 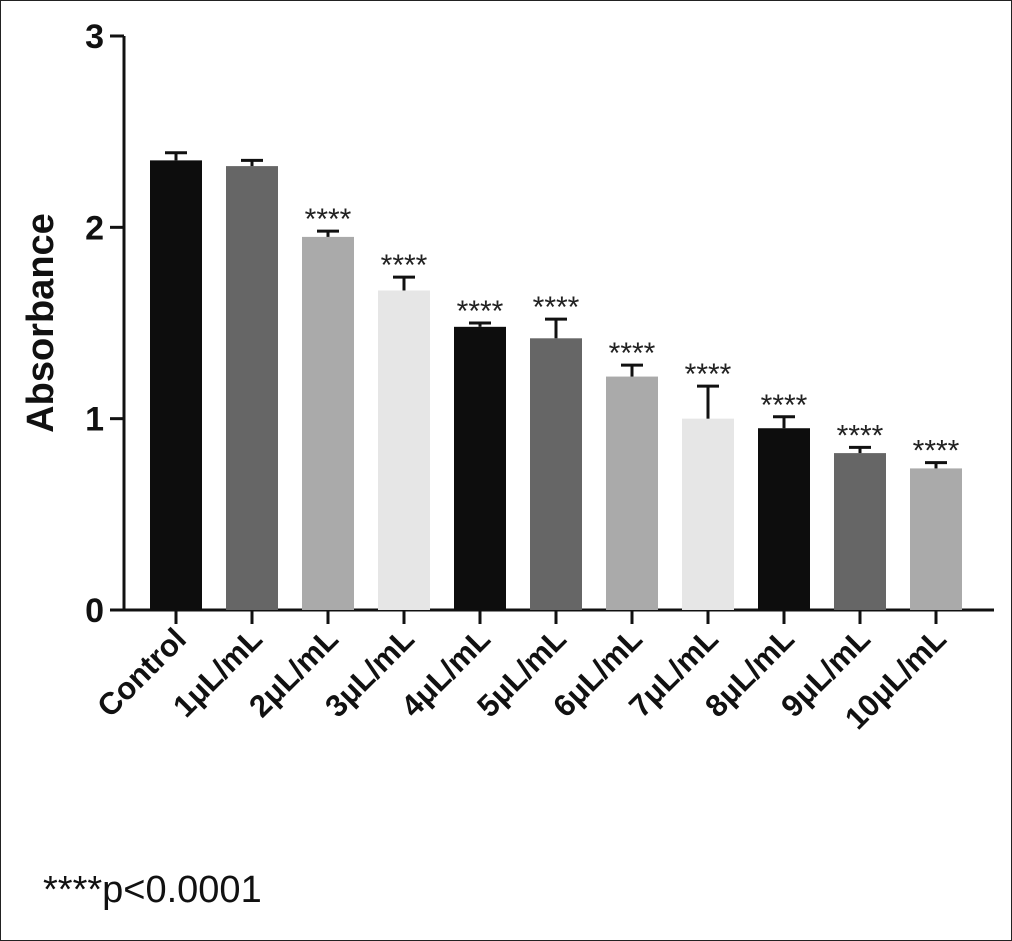 What do you see at coordinates (41, 323) in the screenshot?
I see `y-axis-label: Absorbance` at bounding box center [41, 323].